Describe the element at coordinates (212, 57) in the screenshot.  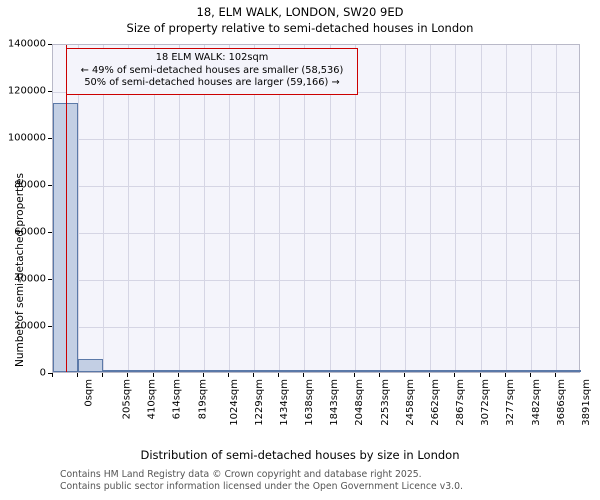
I see `annotation-line-1: 18 ELM WALK: 102sqm` at that location.